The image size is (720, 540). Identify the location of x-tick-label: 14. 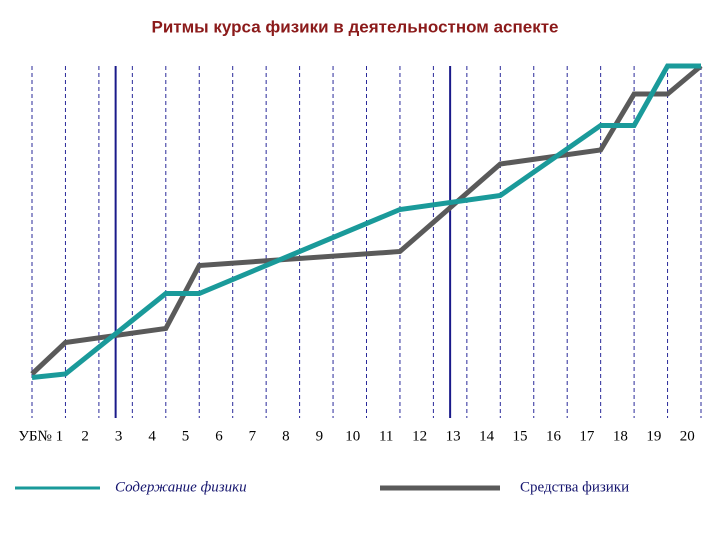
(487, 436).